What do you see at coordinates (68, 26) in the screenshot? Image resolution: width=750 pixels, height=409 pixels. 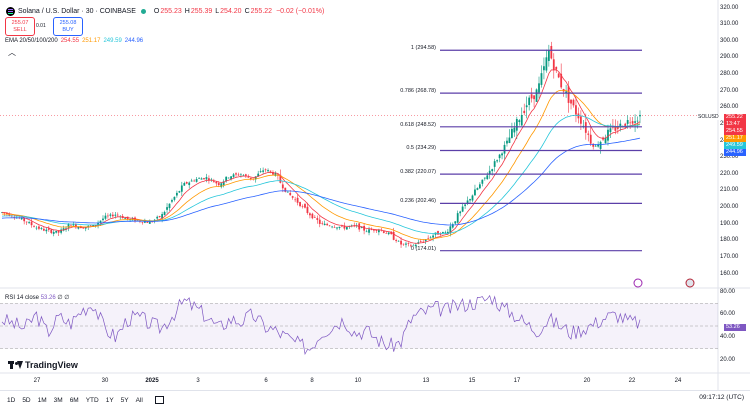 I see `buy-button: 255.08 BUY` at bounding box center [68, 26].